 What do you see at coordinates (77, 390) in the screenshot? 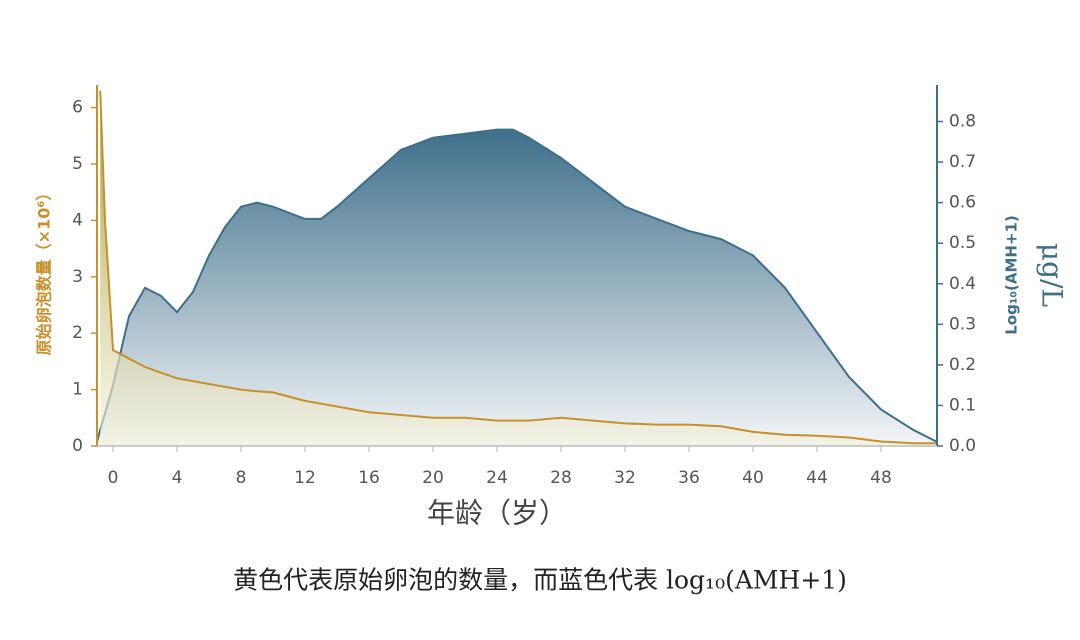
I see `y-tick-label: 1` at bounding box center [77, 390].